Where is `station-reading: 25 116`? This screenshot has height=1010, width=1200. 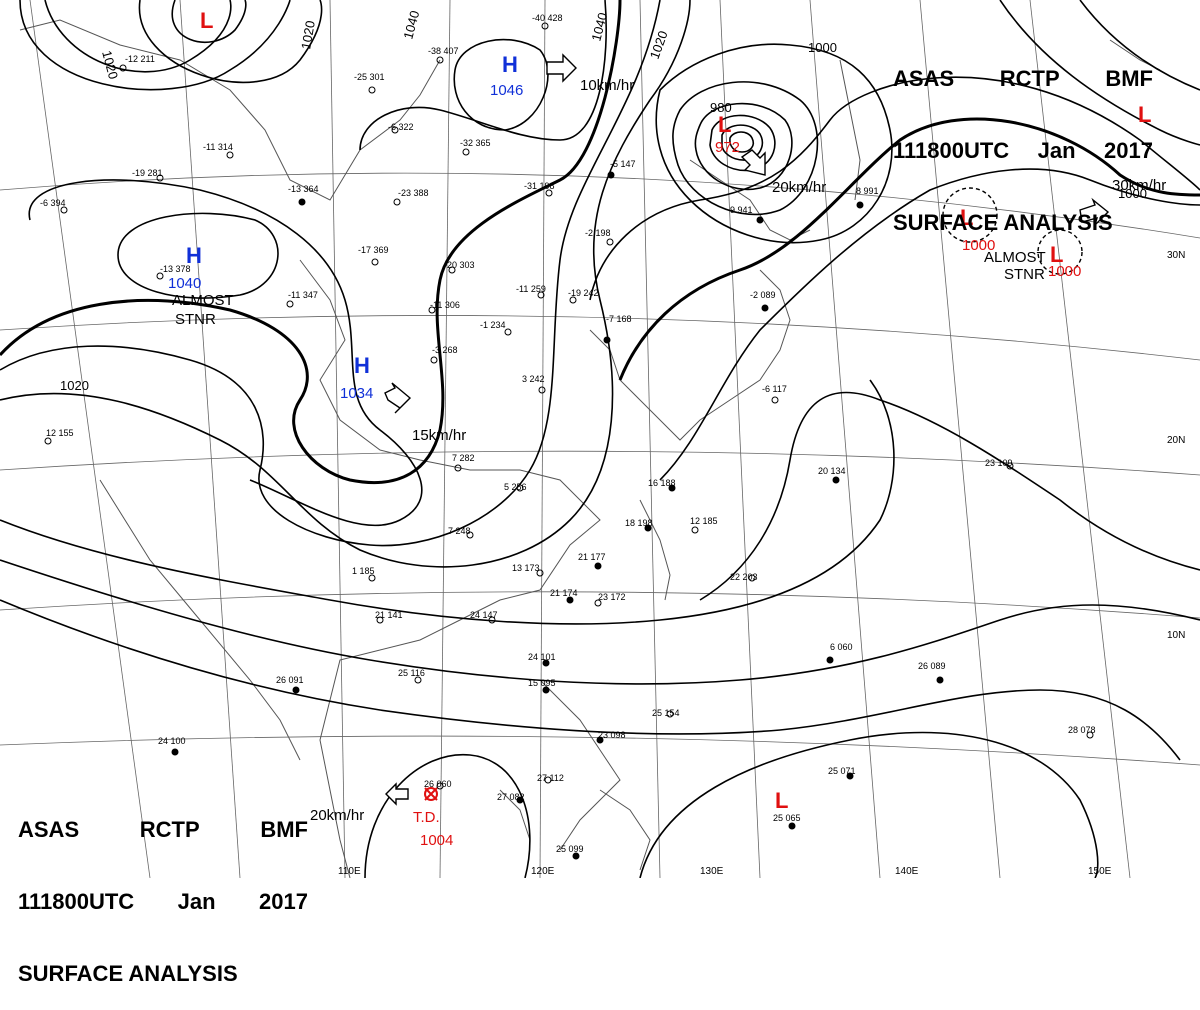 station-reading: 25 116 is located at coordinates (411, 673).